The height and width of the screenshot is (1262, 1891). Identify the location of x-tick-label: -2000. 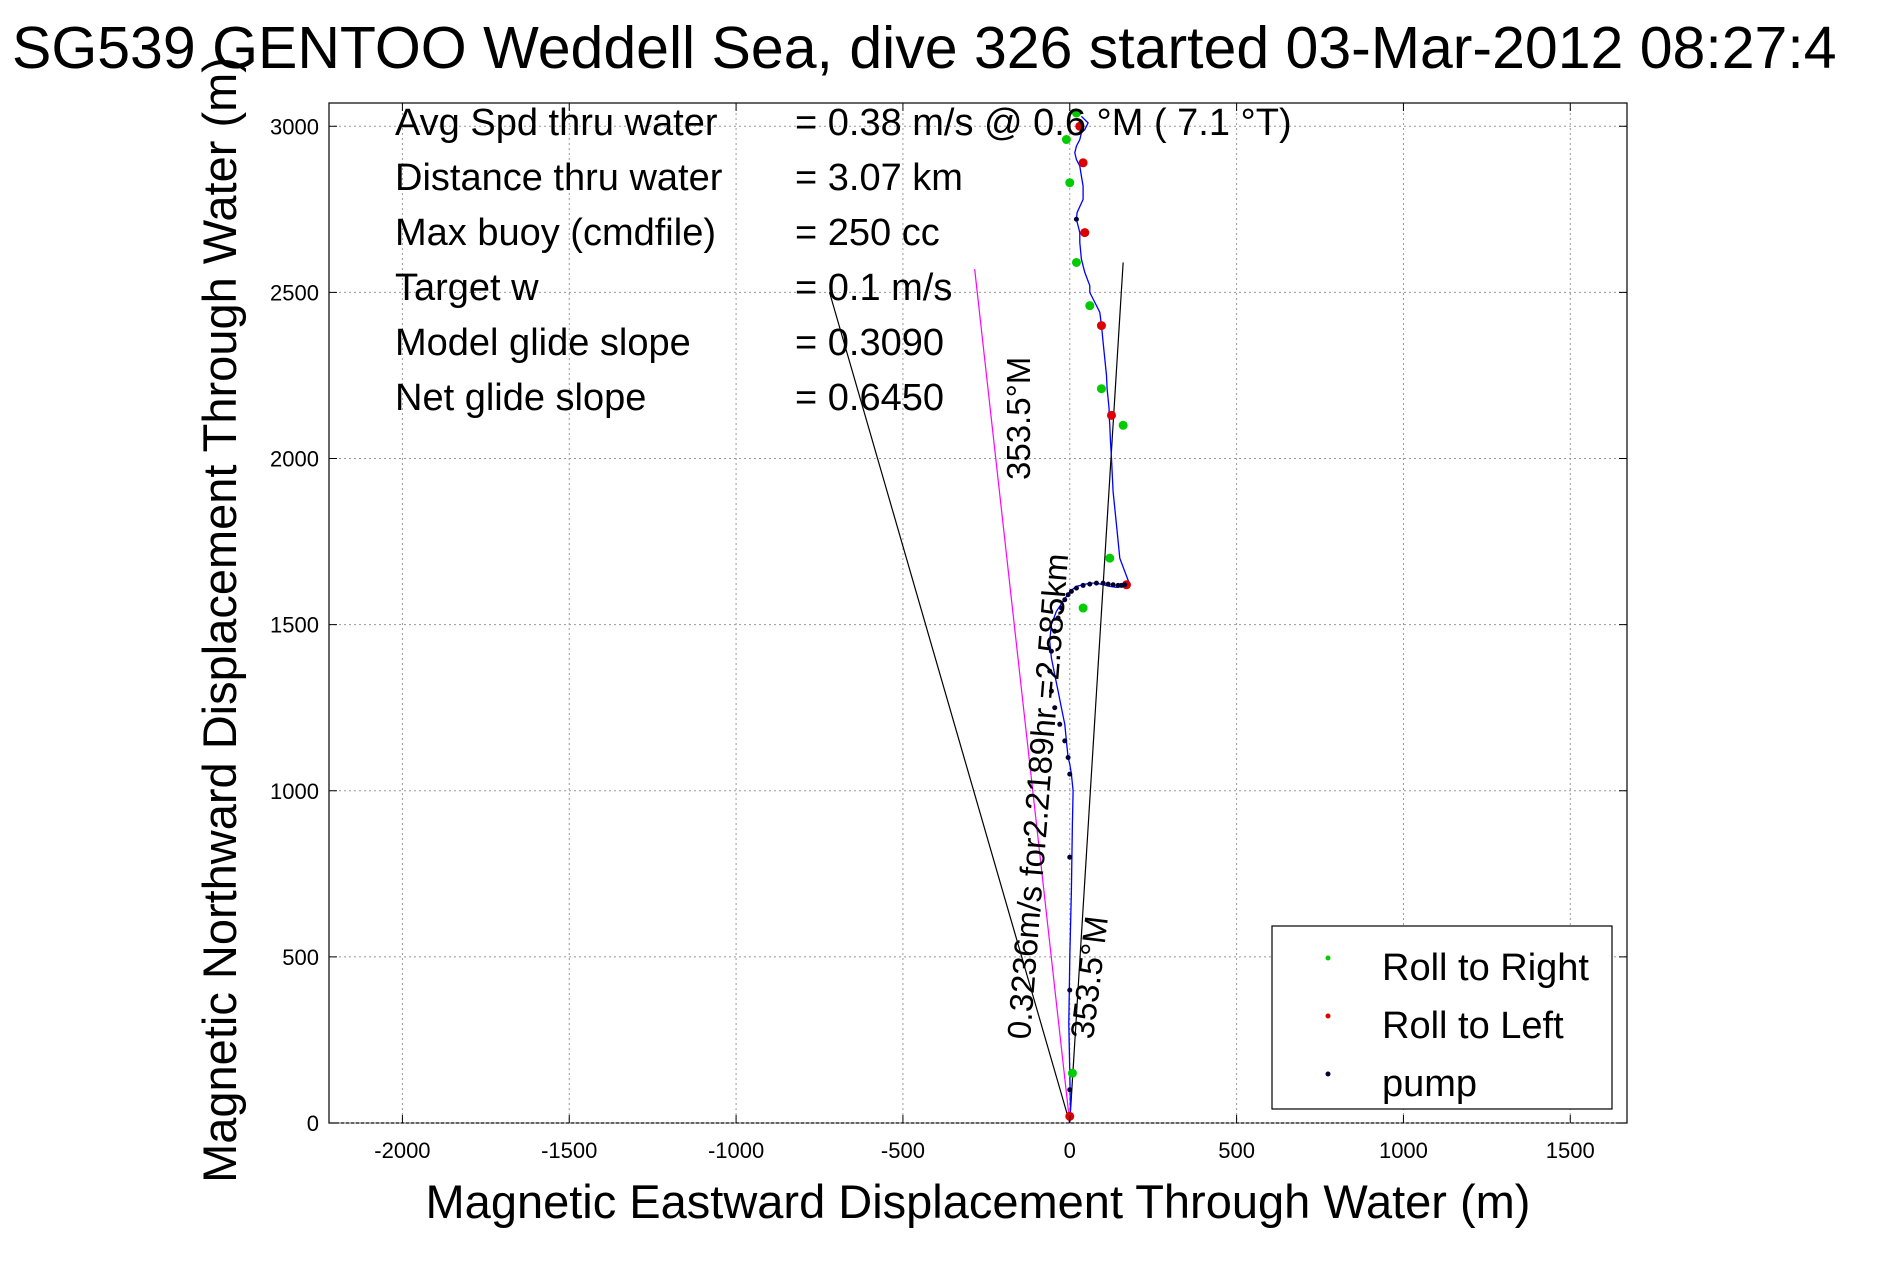
(402, 1150).